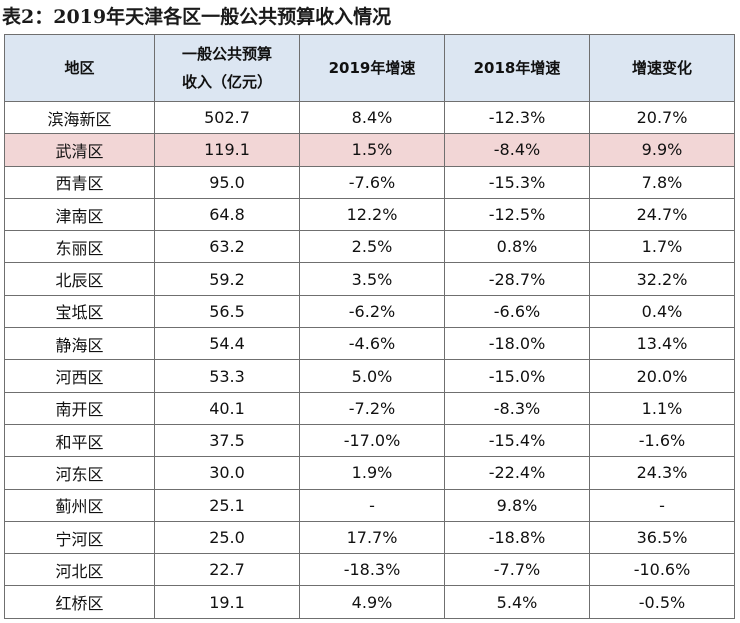  What do you see at coordinates (227, 117) in the screenshot?
I see `cell-revenue: 502.7` at bounding box center [227, 117].